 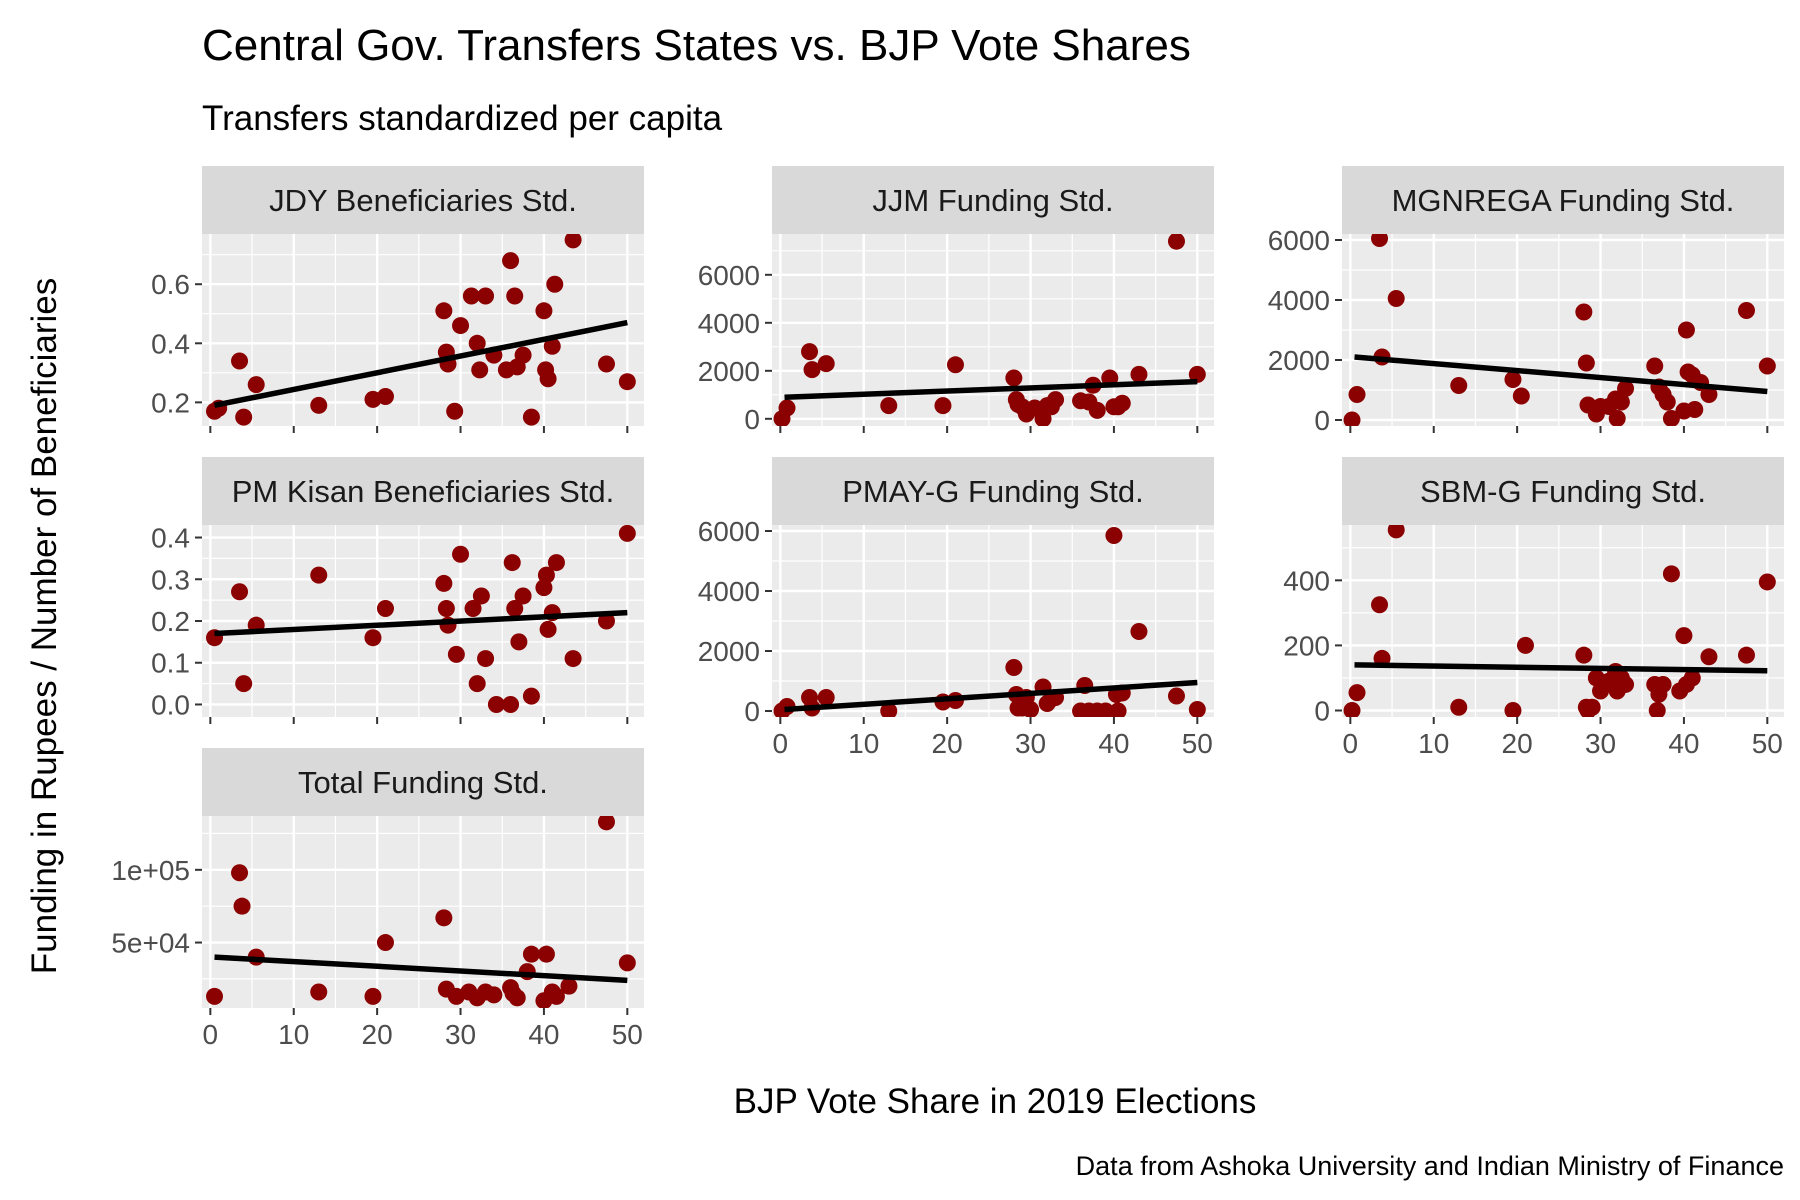 I want to click on facet-strip-label: JDY Beneficiaries Std., so click(x=423, y=200).